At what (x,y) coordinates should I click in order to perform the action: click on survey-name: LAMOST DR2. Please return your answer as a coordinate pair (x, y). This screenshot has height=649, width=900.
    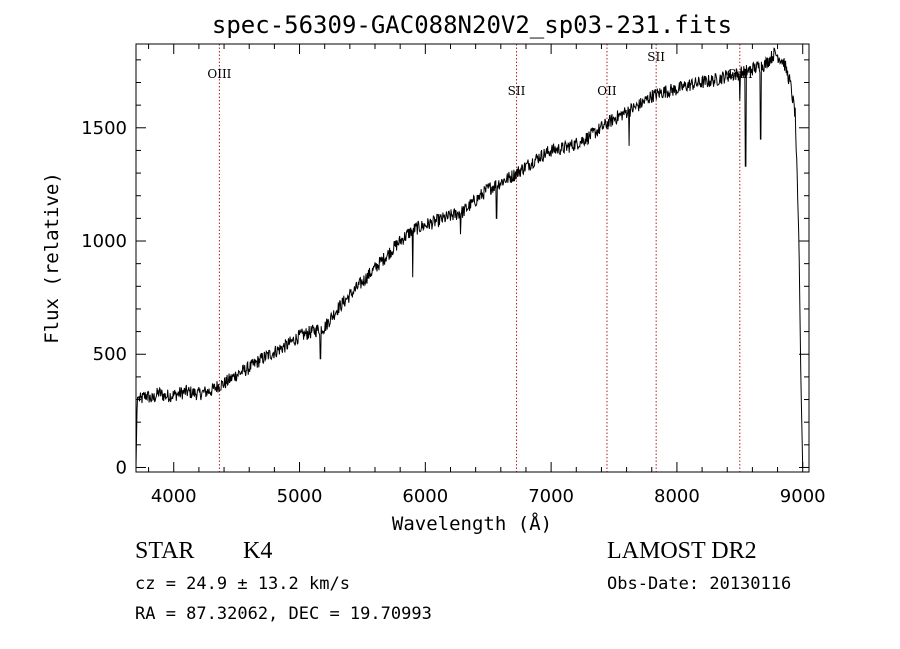
    Looking at the image, I should click on (682, 551).